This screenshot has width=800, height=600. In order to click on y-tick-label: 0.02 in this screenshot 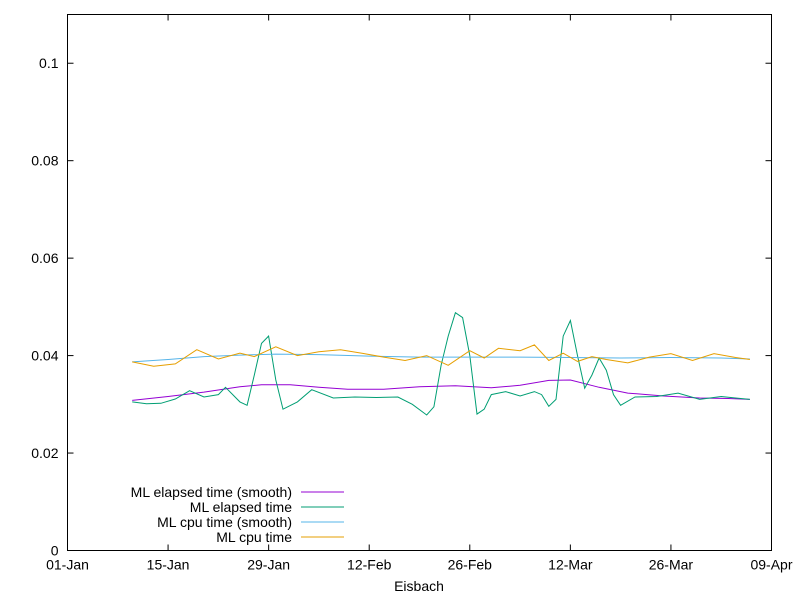, I will do `click(44, 453)`.